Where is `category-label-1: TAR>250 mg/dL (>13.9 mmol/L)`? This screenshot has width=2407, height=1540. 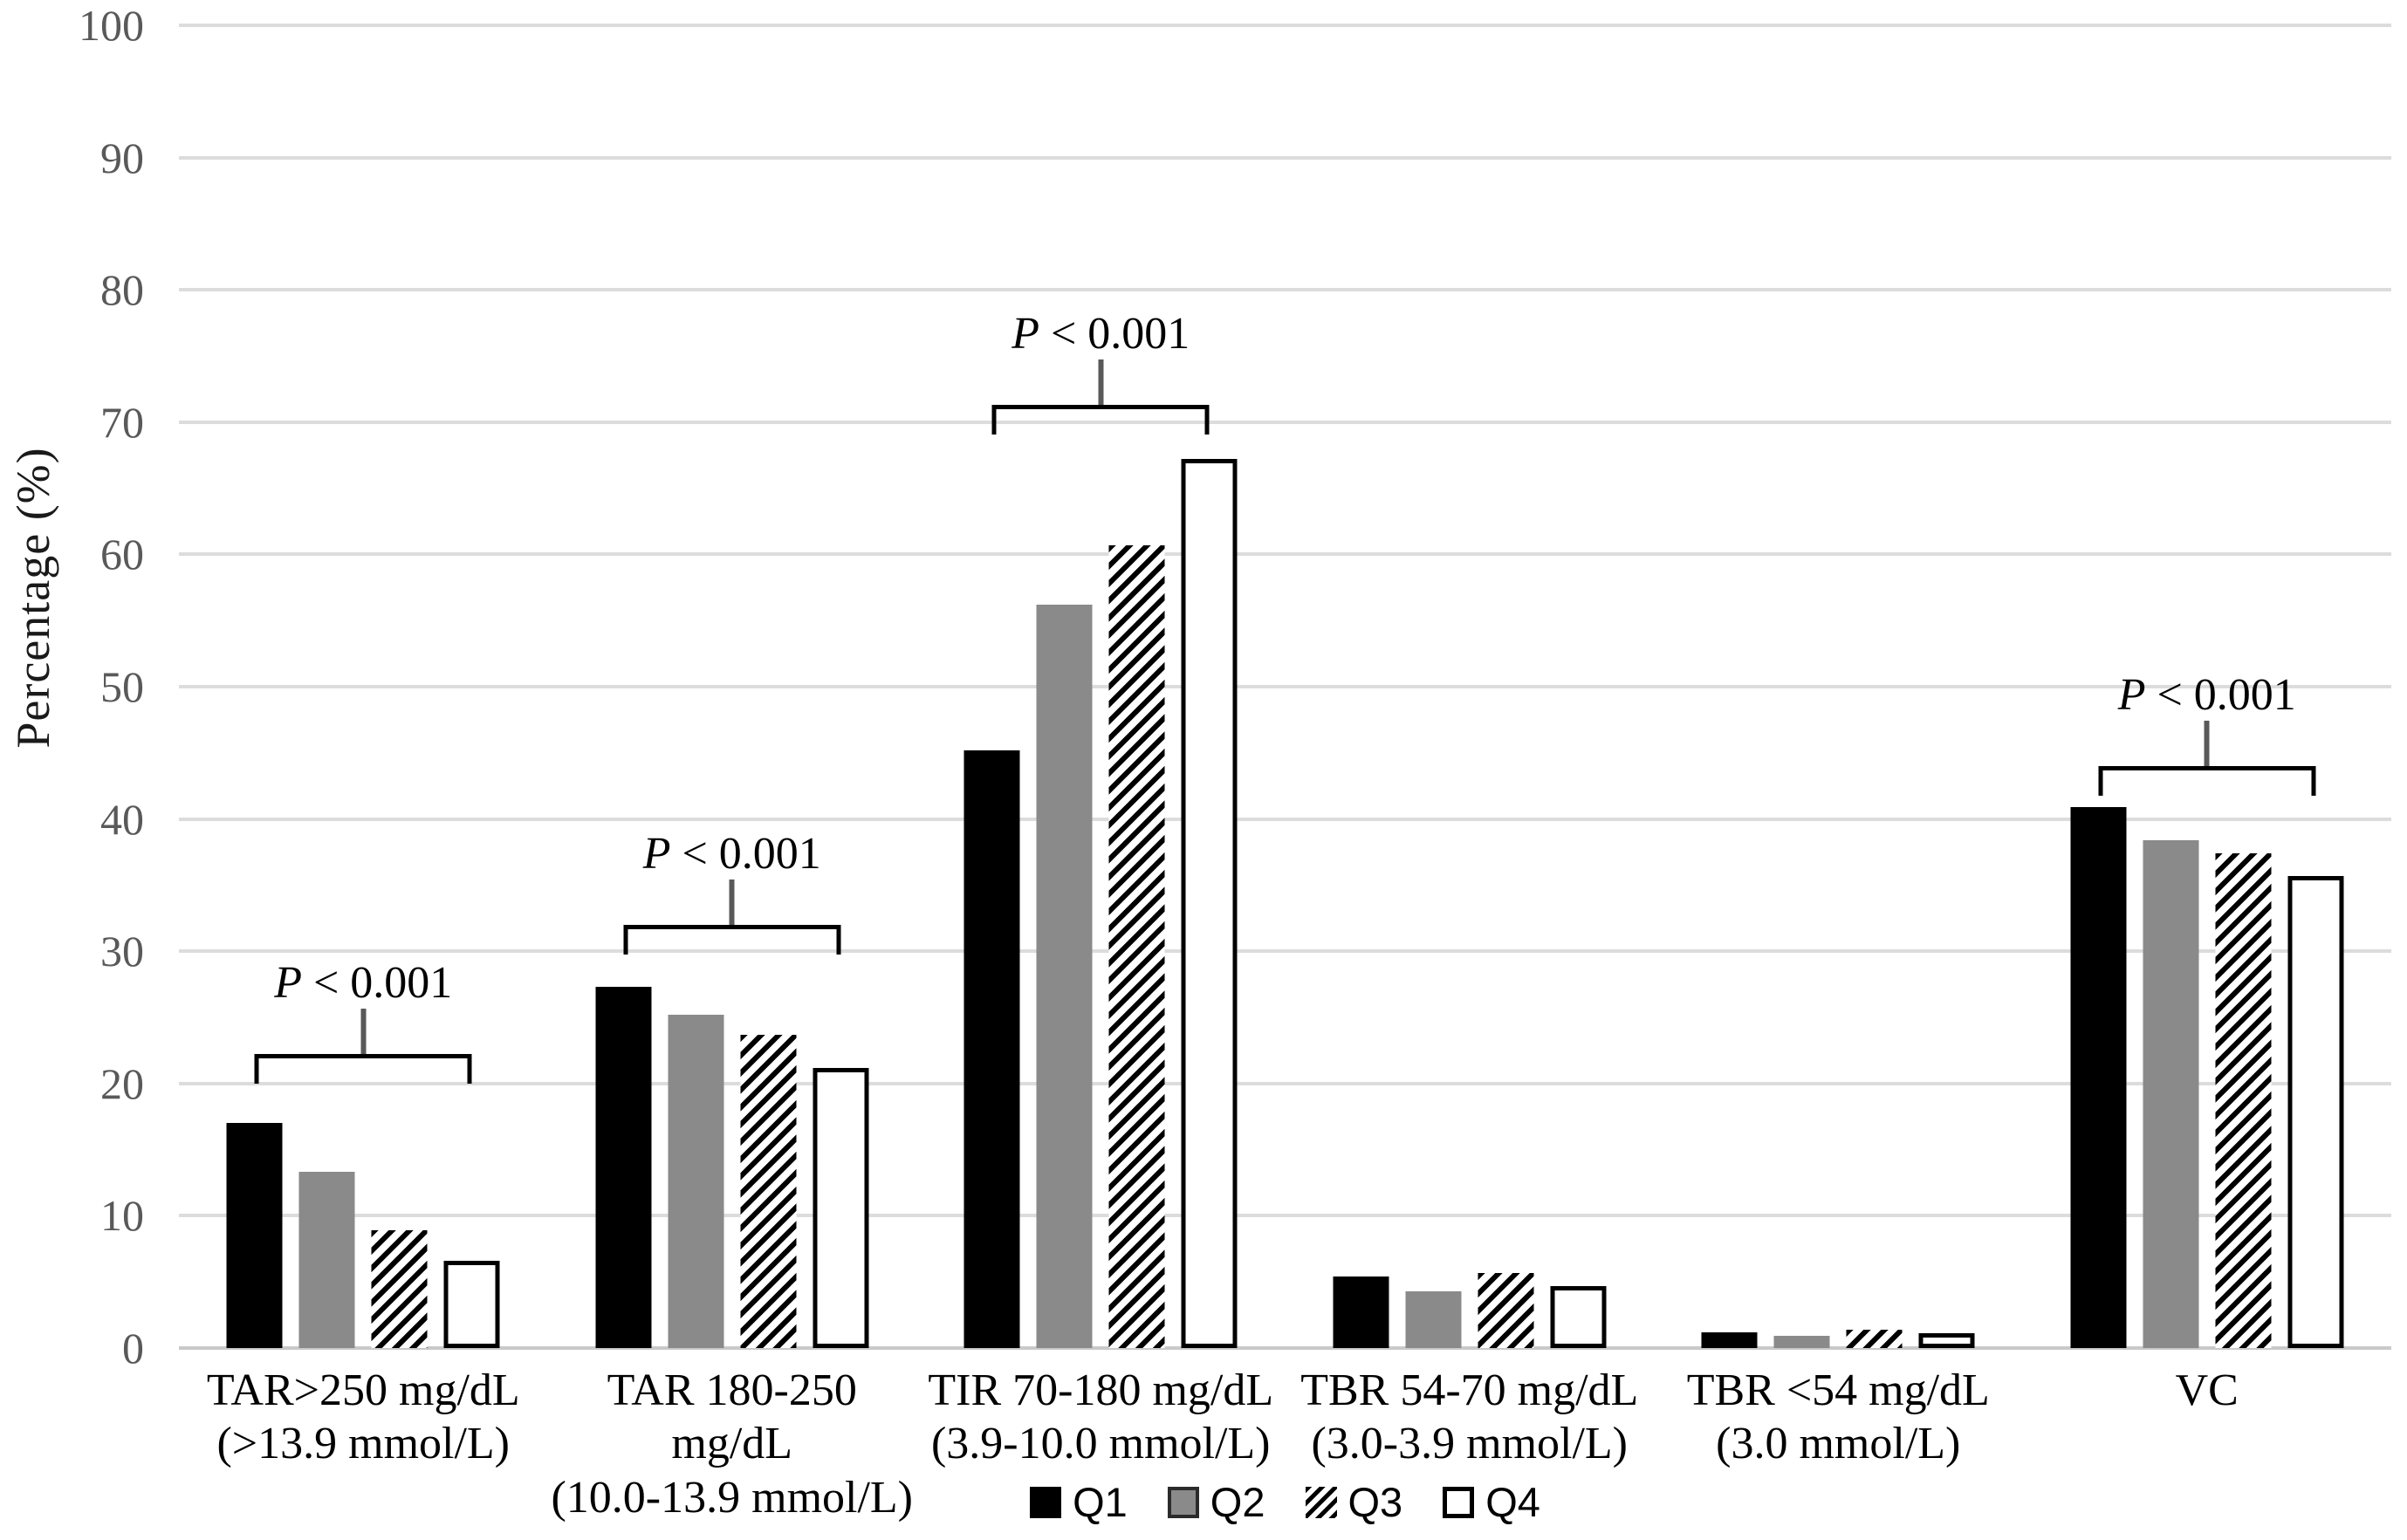
category-label-1: TAR>250 mg/dL (>13.9 mmol/L) is located at coordinates (363, 1444).